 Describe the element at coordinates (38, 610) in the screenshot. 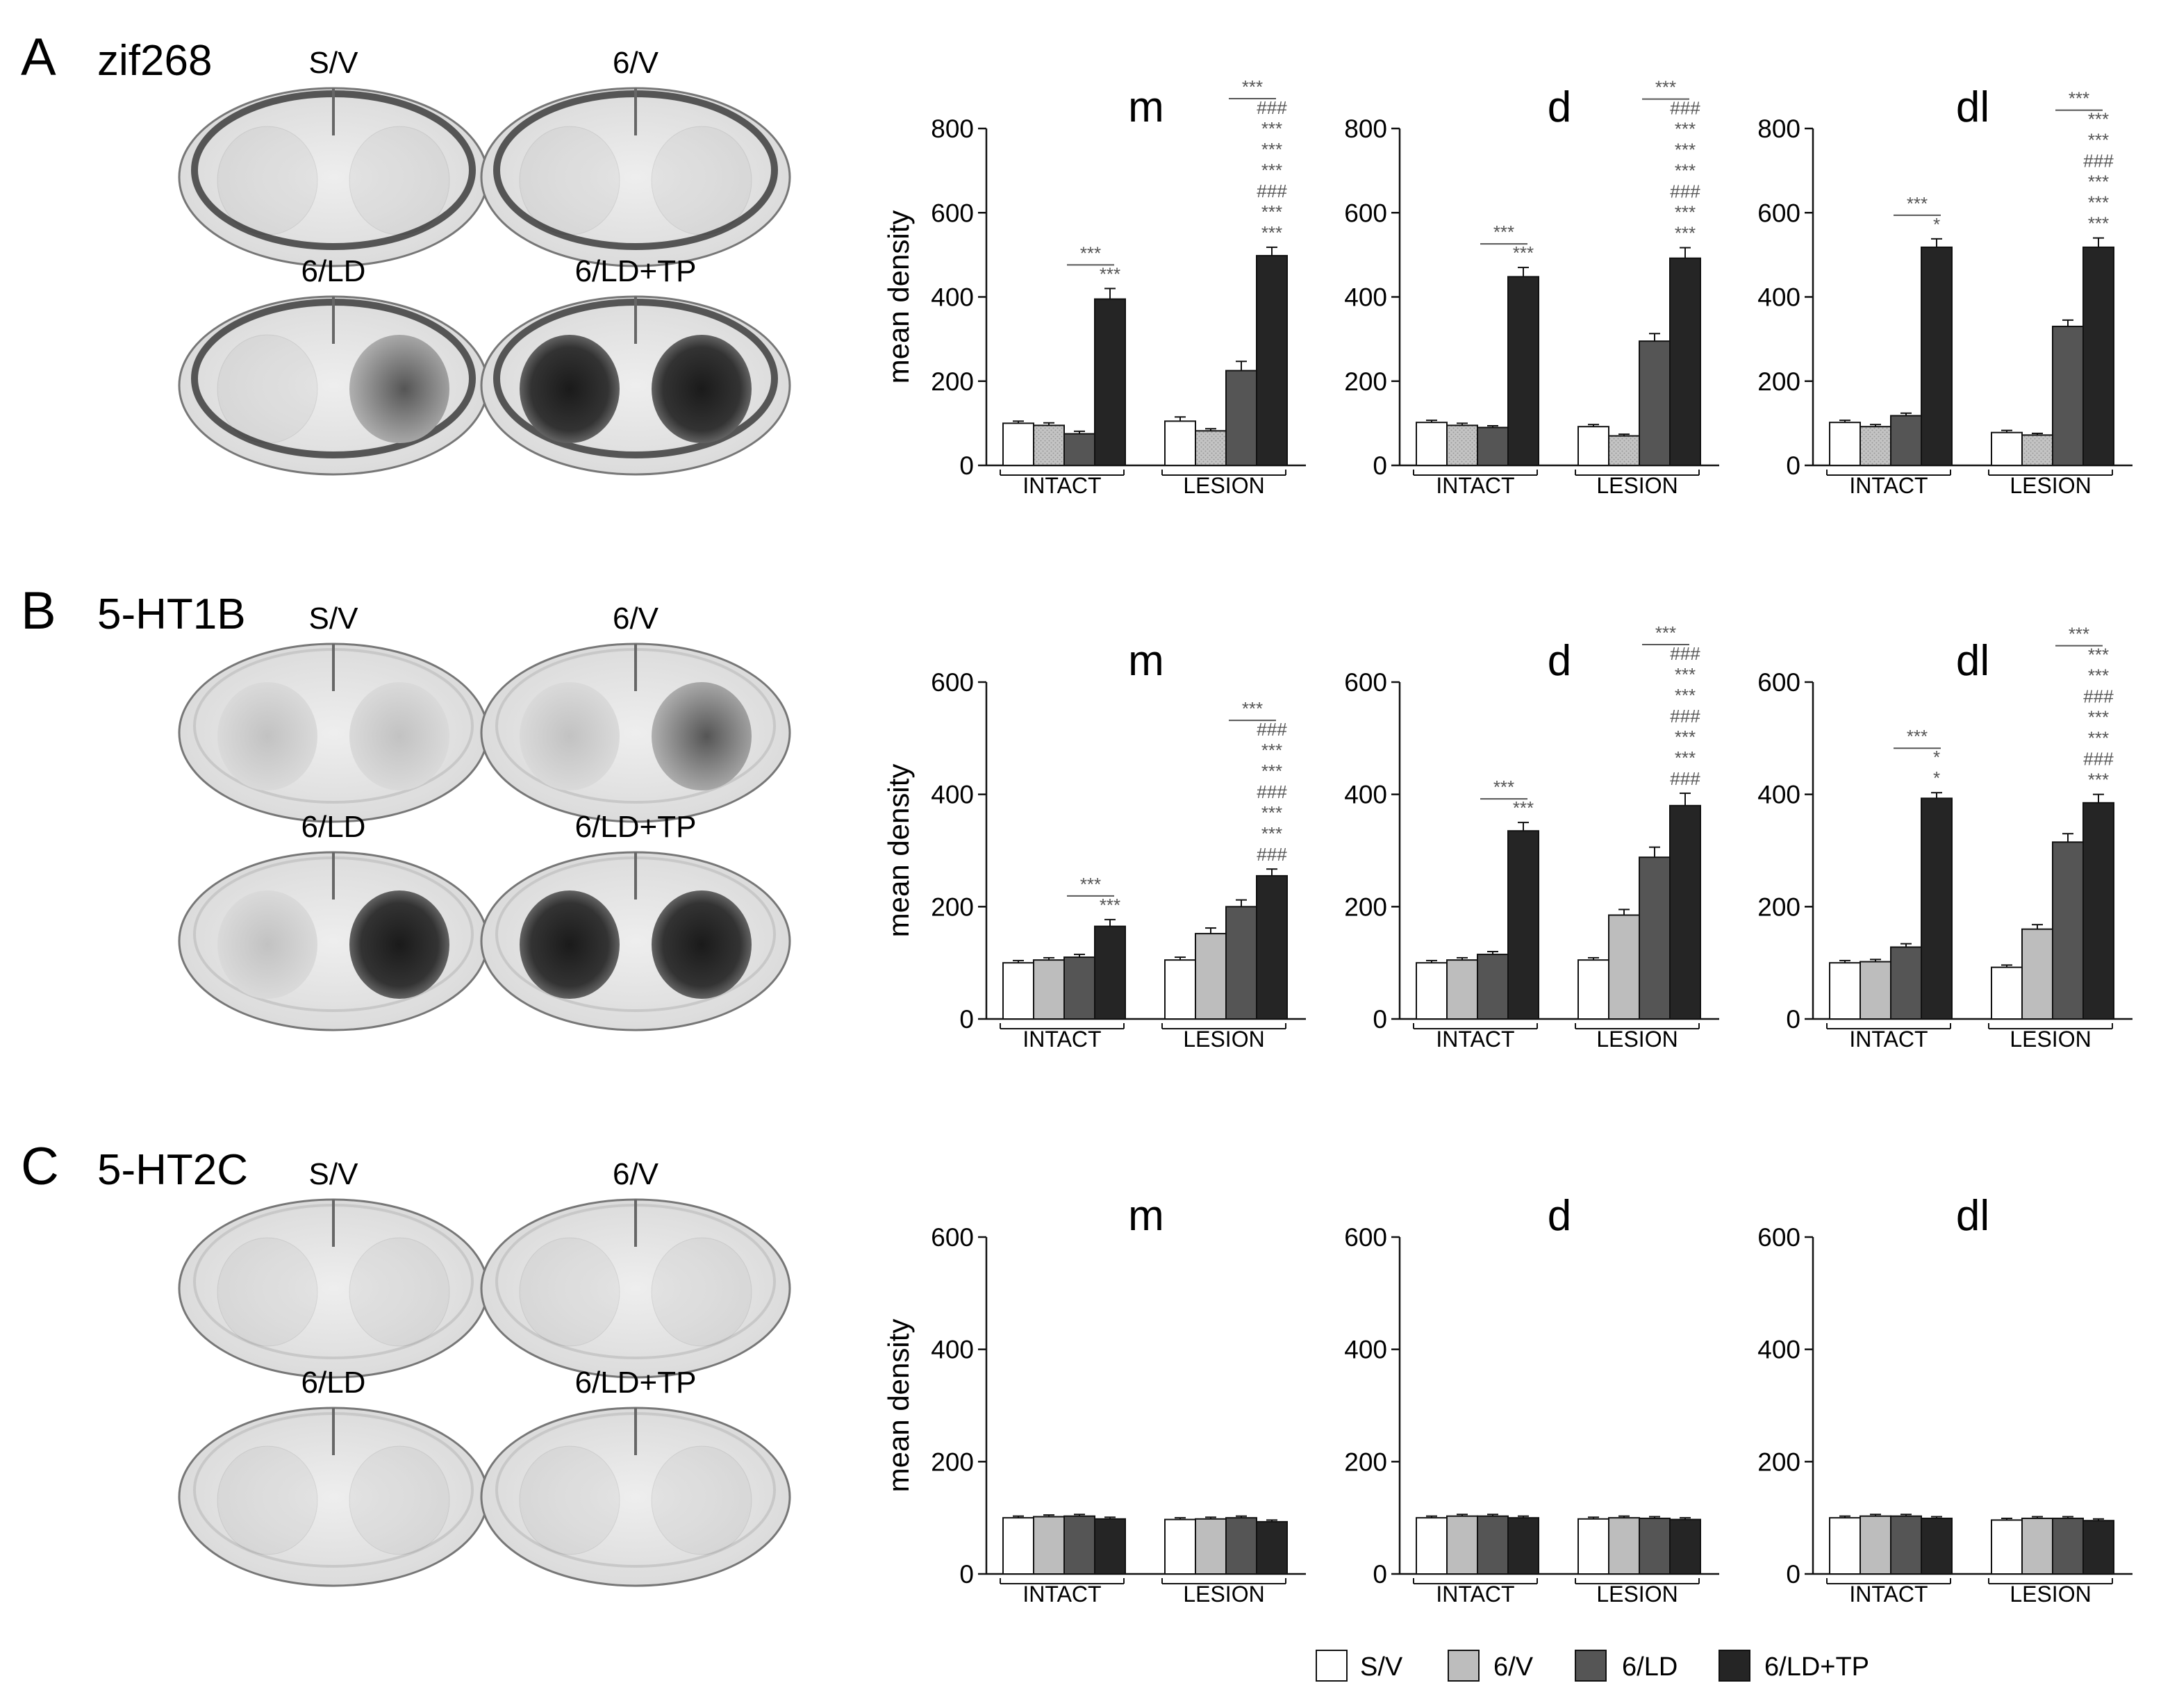

I see `row-B-letter: B` at that location.